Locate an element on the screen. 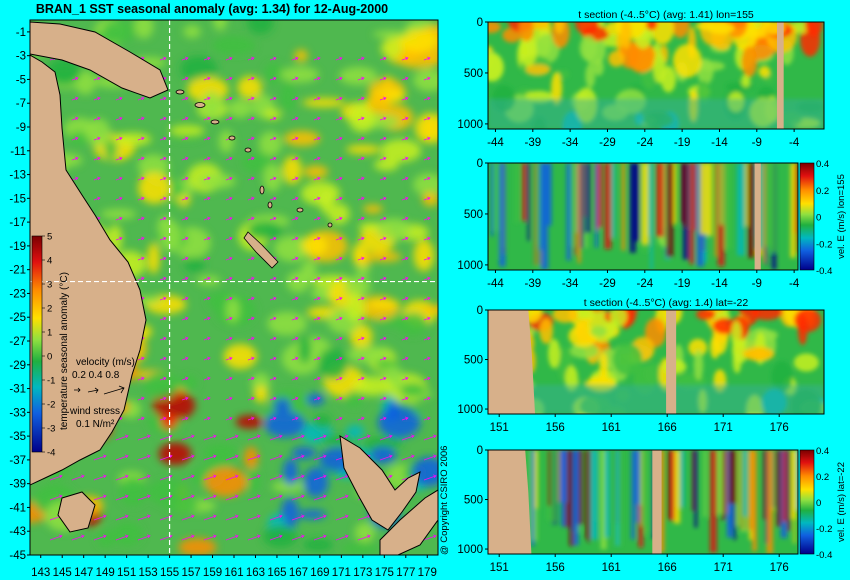 This screenshot has width=850, height=580. map-colorbar-label: temperature seasonal anomaly (°C) is located at coordinates (64, 351).